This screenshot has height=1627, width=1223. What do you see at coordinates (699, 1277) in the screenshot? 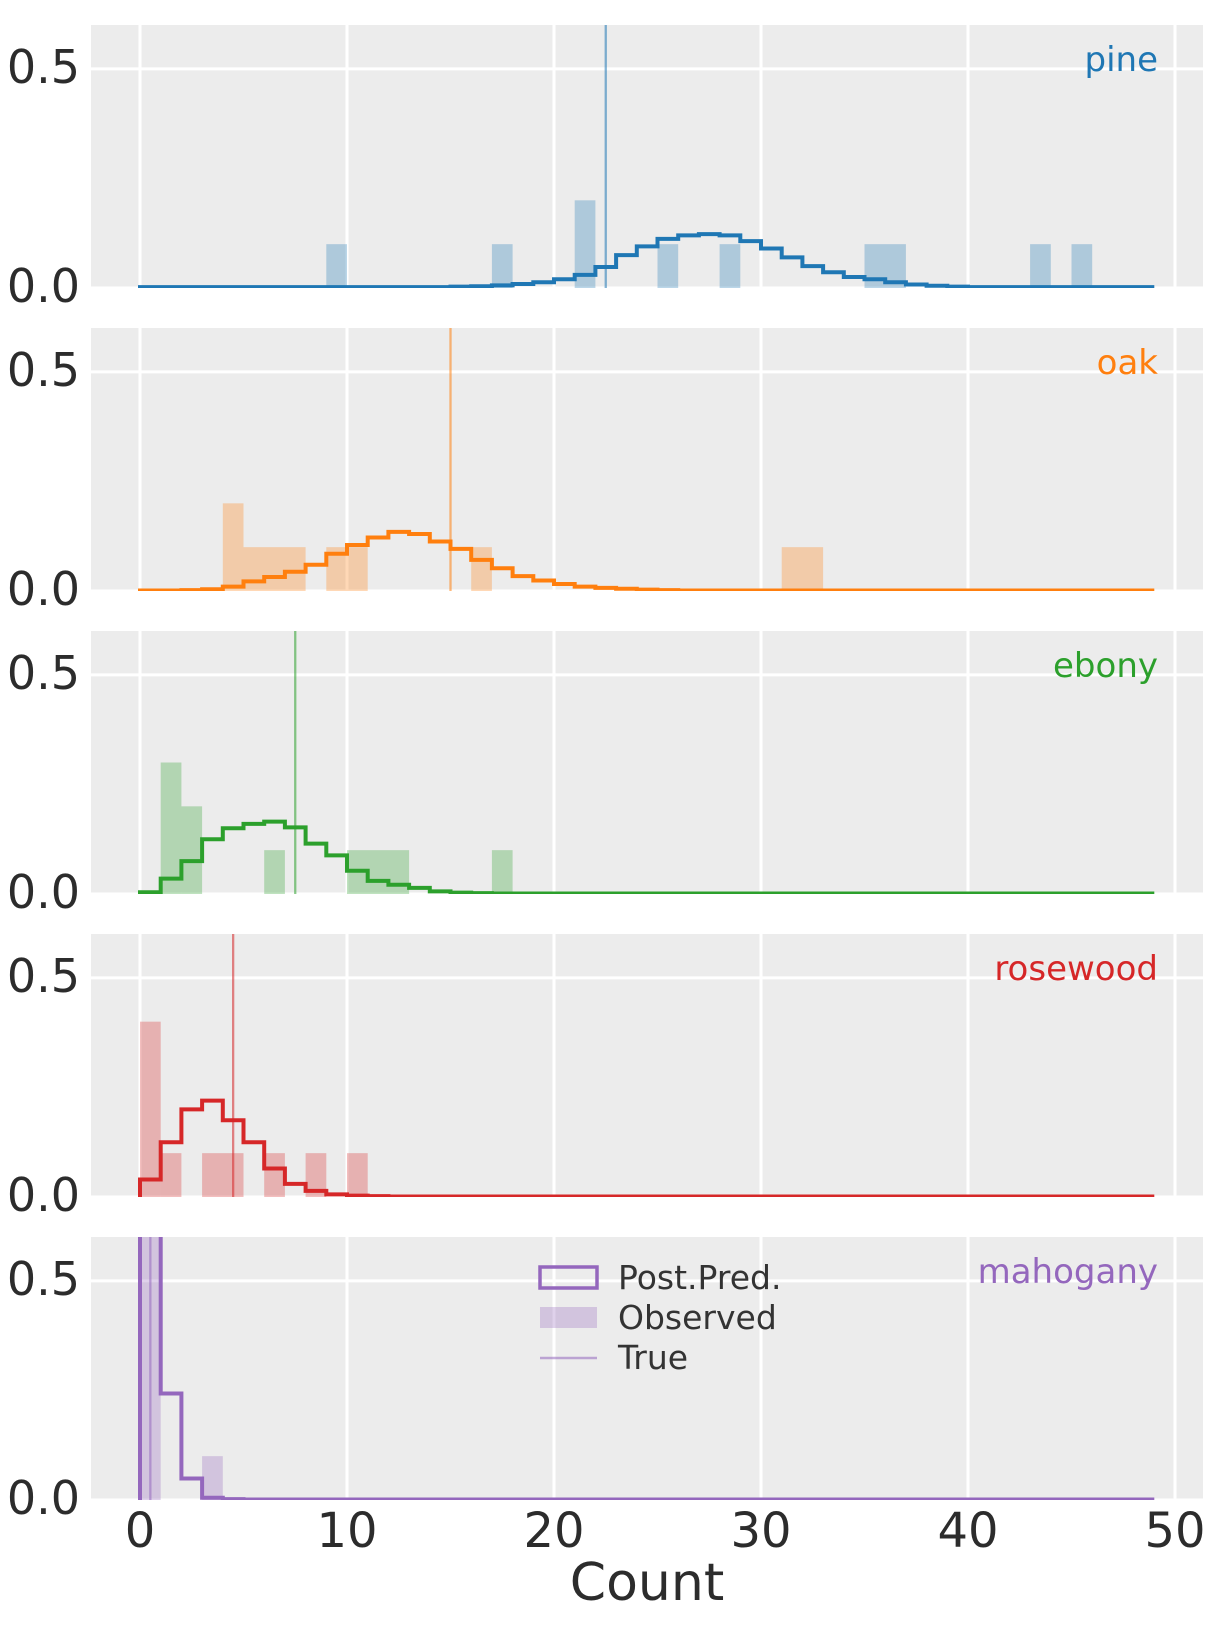
I see `legend-label: Post.Pred.` at bounding box center [699, 1277].